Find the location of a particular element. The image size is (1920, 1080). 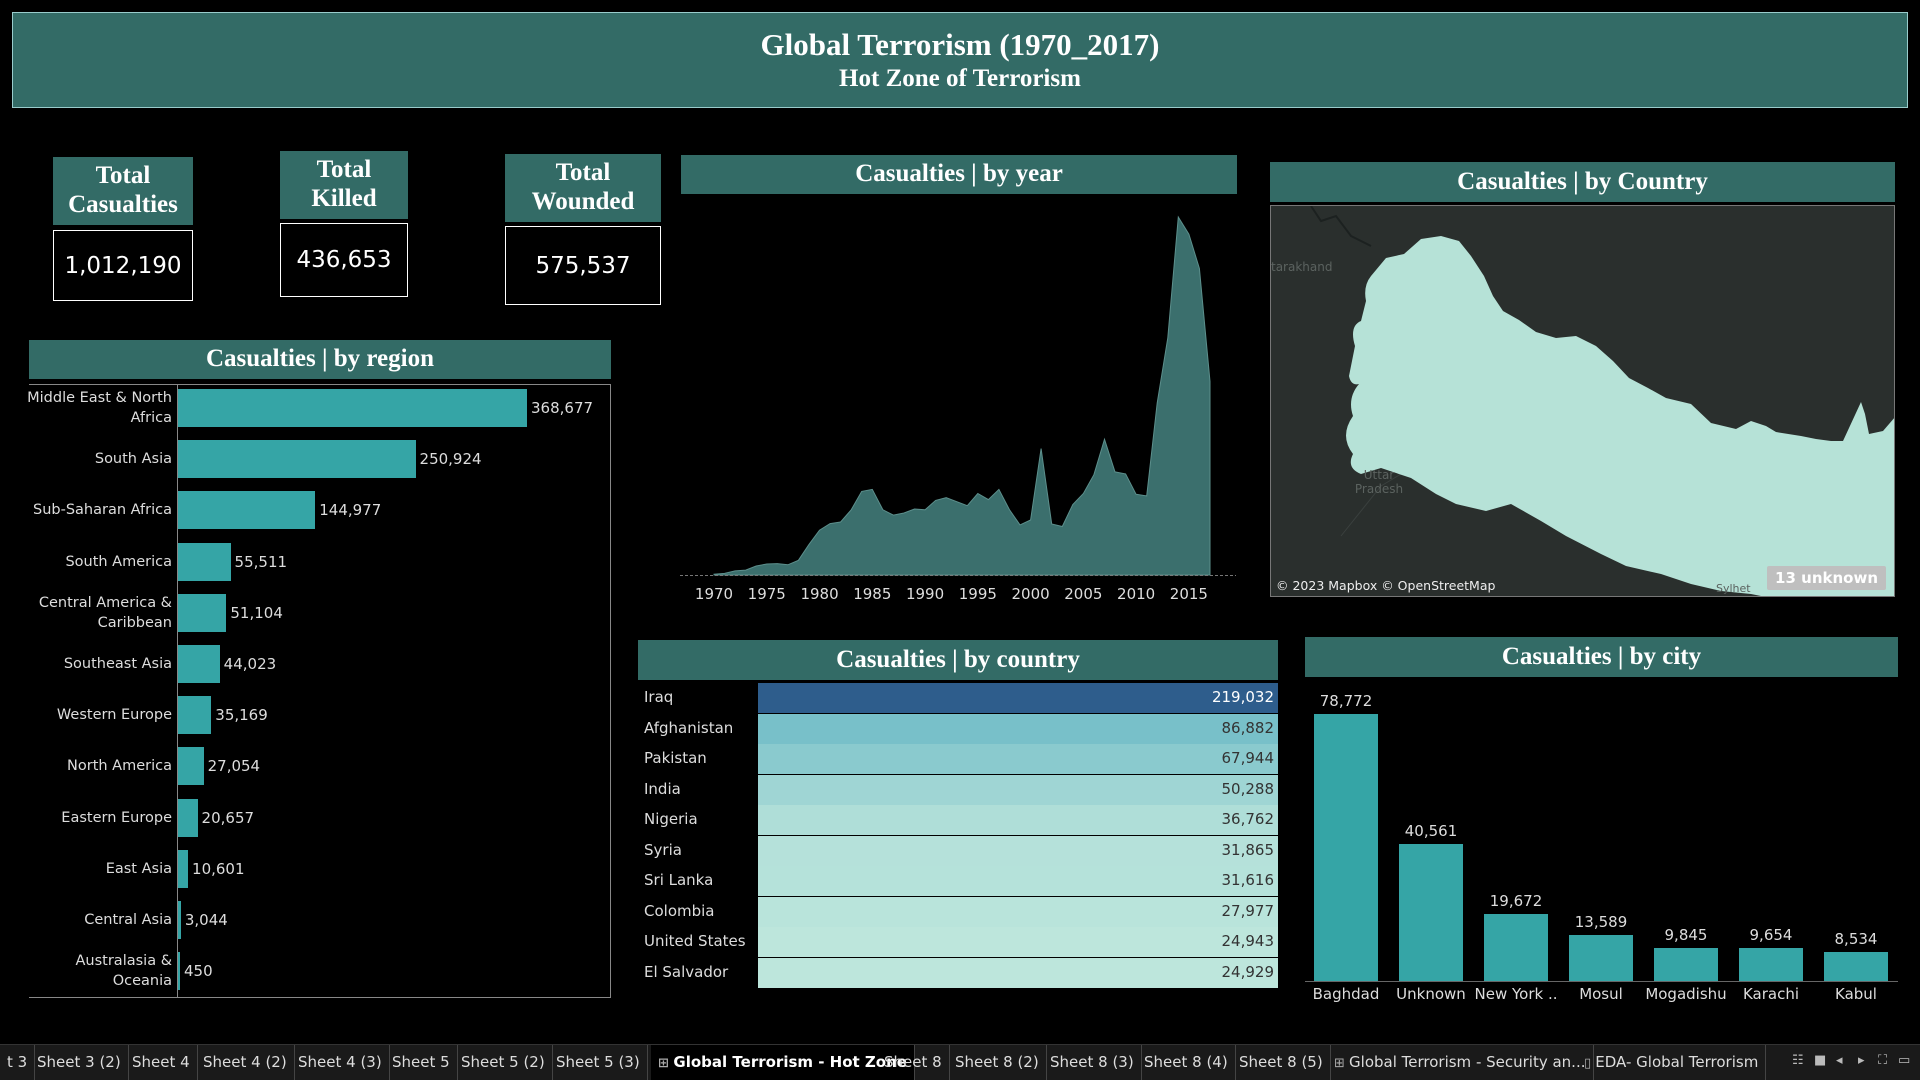

country-value-cell: 24,929 is located at coordinates (1018, 972).